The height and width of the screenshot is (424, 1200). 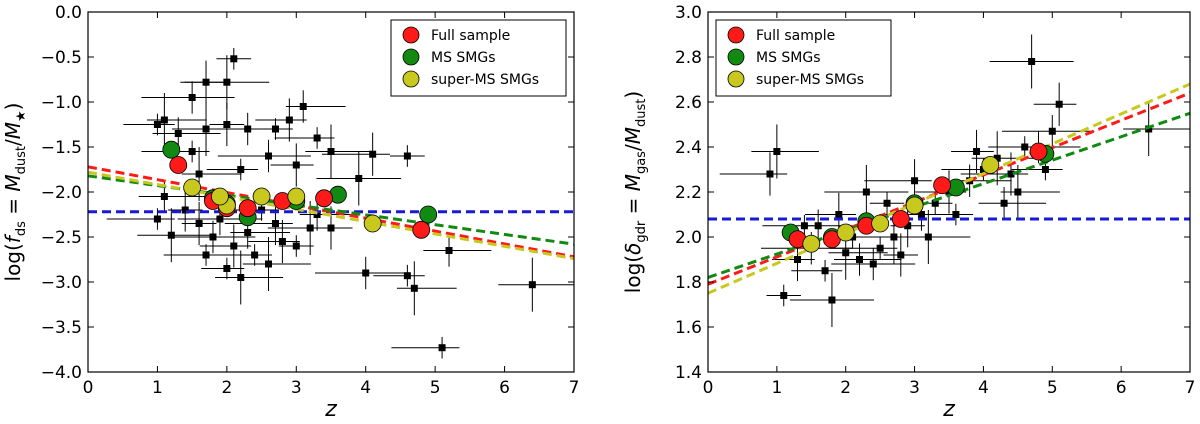 What do you see at coordinates (61, 103) in the screenshot?
I see `y-tick-label: −1.0` at bounding box center [61, 103].